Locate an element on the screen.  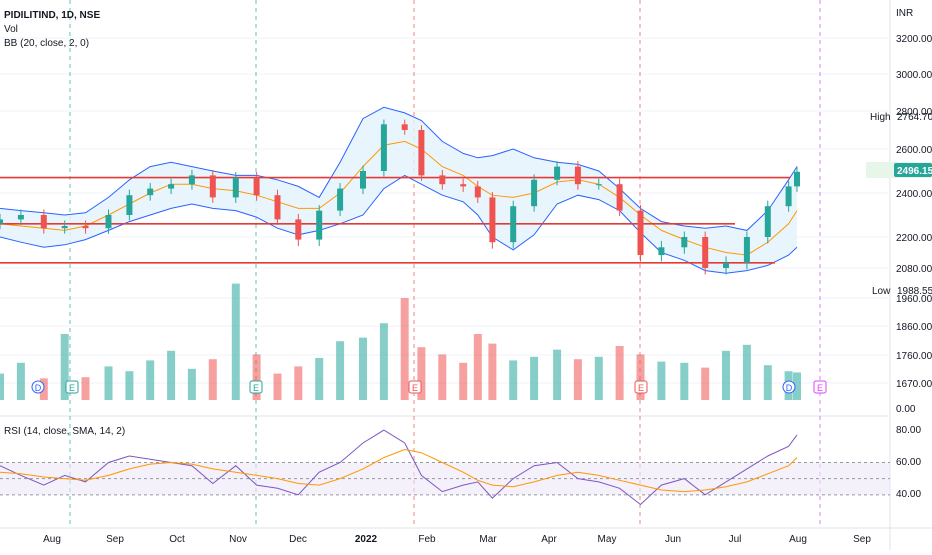
time-tick-label: Mar is located at coordinates (488, 539).